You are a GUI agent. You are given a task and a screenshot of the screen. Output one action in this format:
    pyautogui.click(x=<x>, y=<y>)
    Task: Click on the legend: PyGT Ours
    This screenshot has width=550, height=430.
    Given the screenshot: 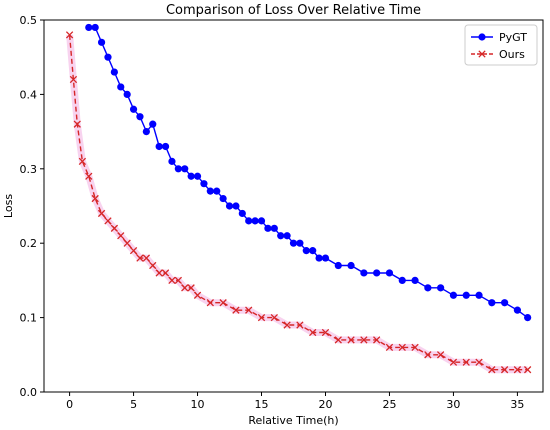 What is the action you would take?
    pyautogui.click(x=501, y=45)
    